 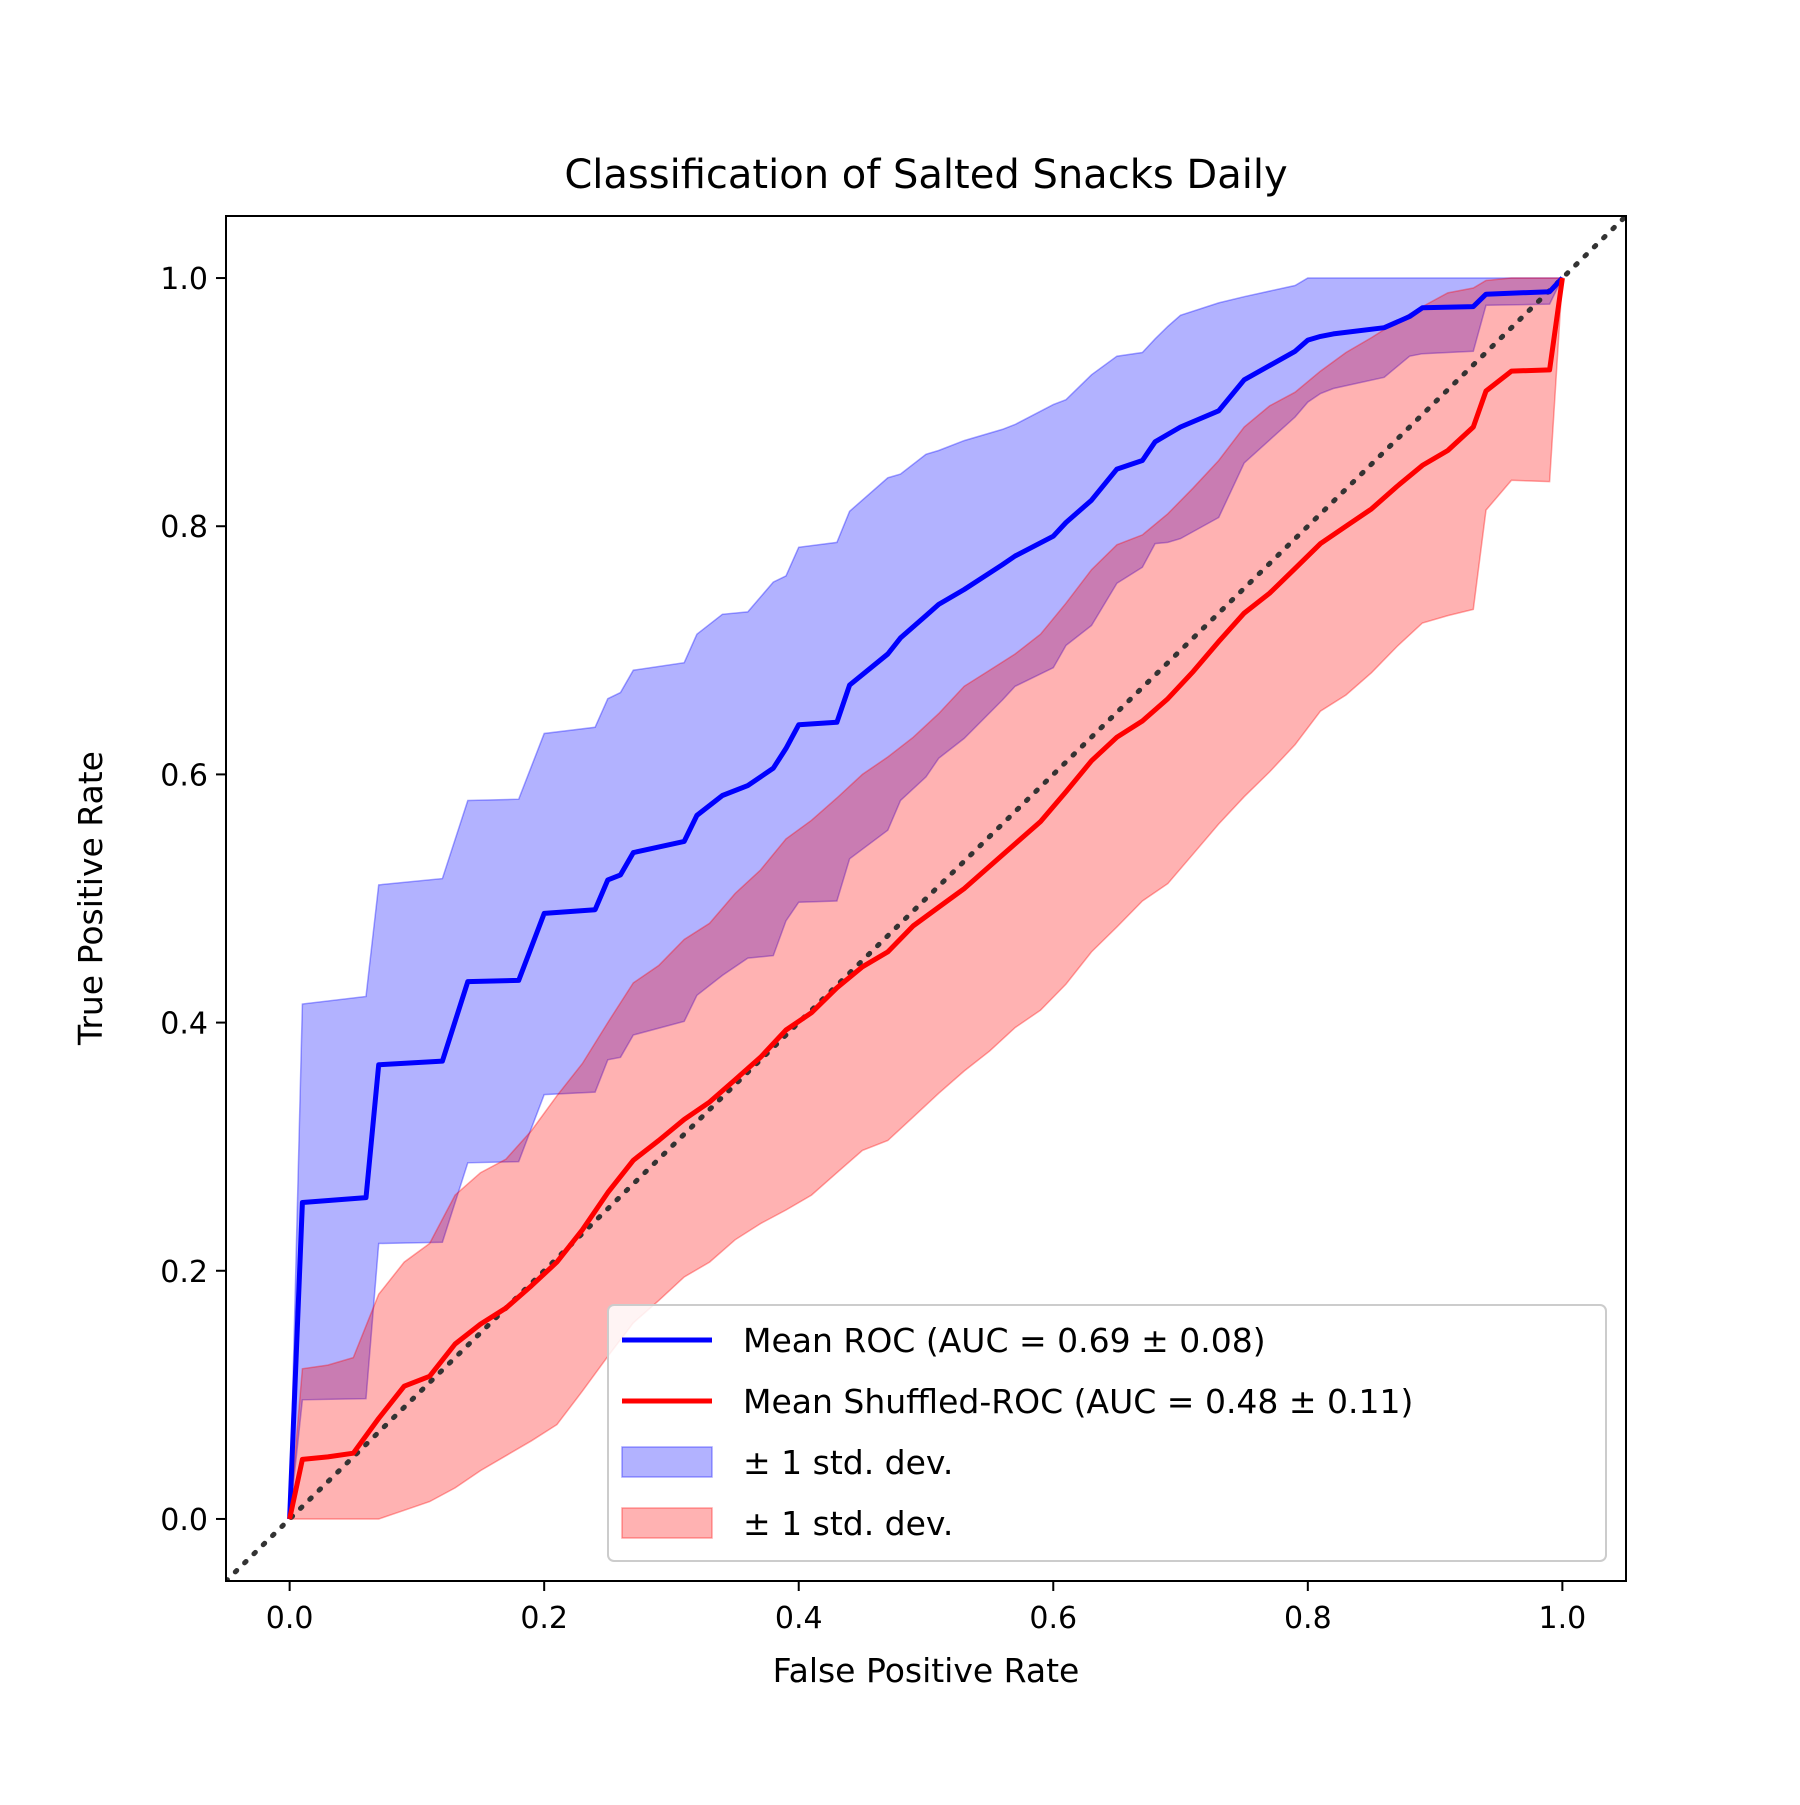 I want to click on y-tick-label: 0.2, so click(x=184, y=1272).